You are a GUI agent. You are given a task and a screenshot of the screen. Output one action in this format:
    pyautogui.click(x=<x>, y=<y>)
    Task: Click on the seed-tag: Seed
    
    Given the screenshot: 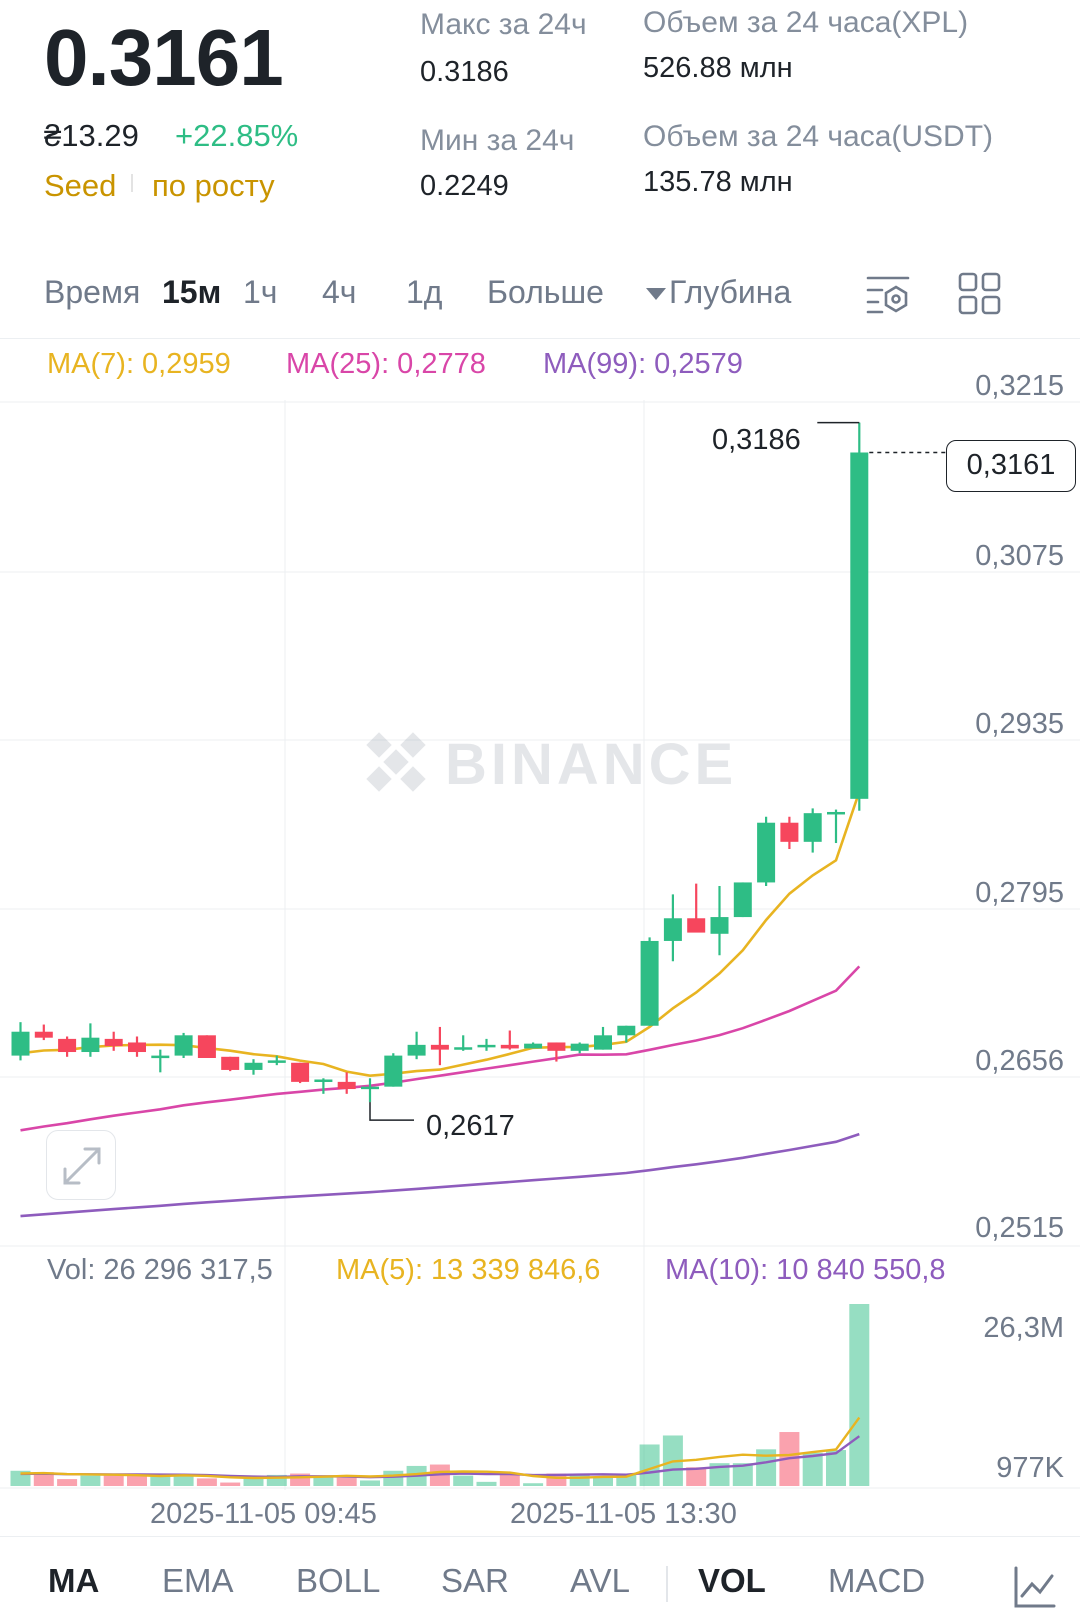 What is the action you would take?
    pyautogui.click(x=80, y=185)
    